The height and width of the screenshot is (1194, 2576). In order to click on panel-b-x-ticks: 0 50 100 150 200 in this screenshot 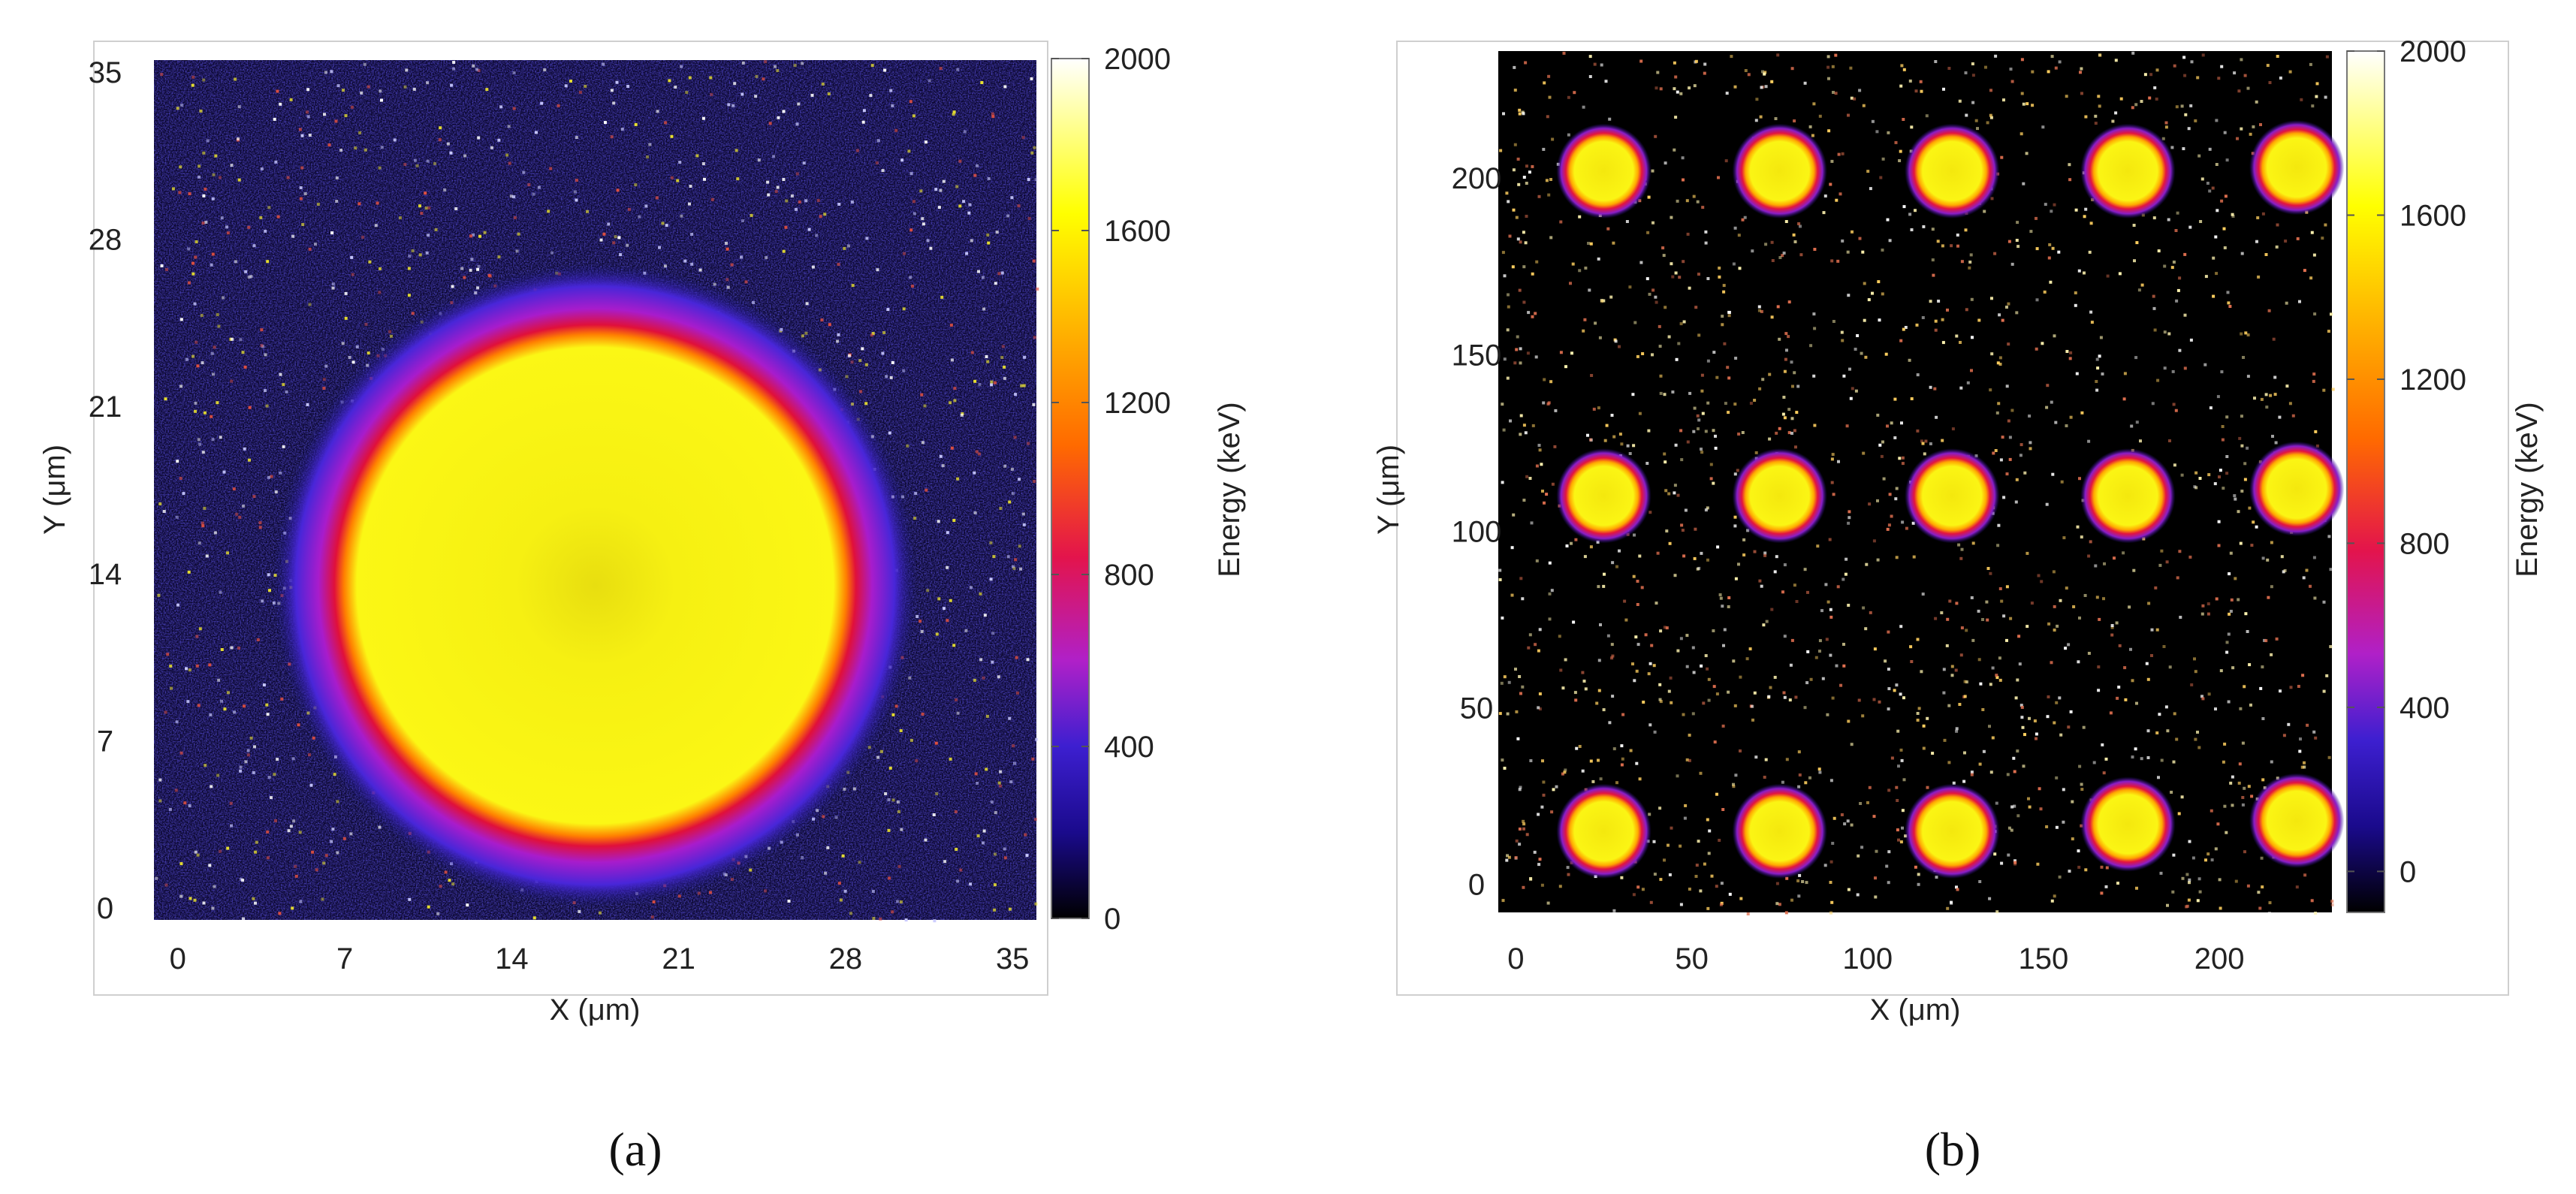, I will do `click(1875, 959)`.